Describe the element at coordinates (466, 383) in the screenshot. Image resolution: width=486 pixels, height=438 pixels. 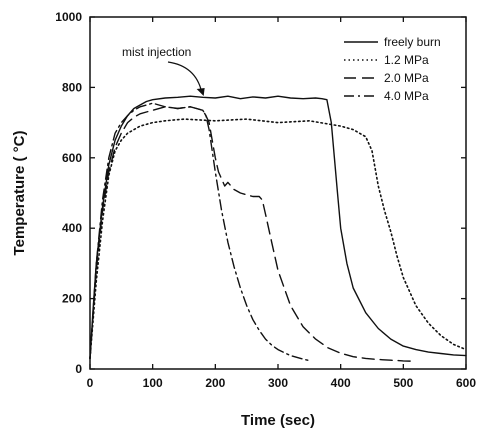
I see `x-tick-label: 600` at that location.